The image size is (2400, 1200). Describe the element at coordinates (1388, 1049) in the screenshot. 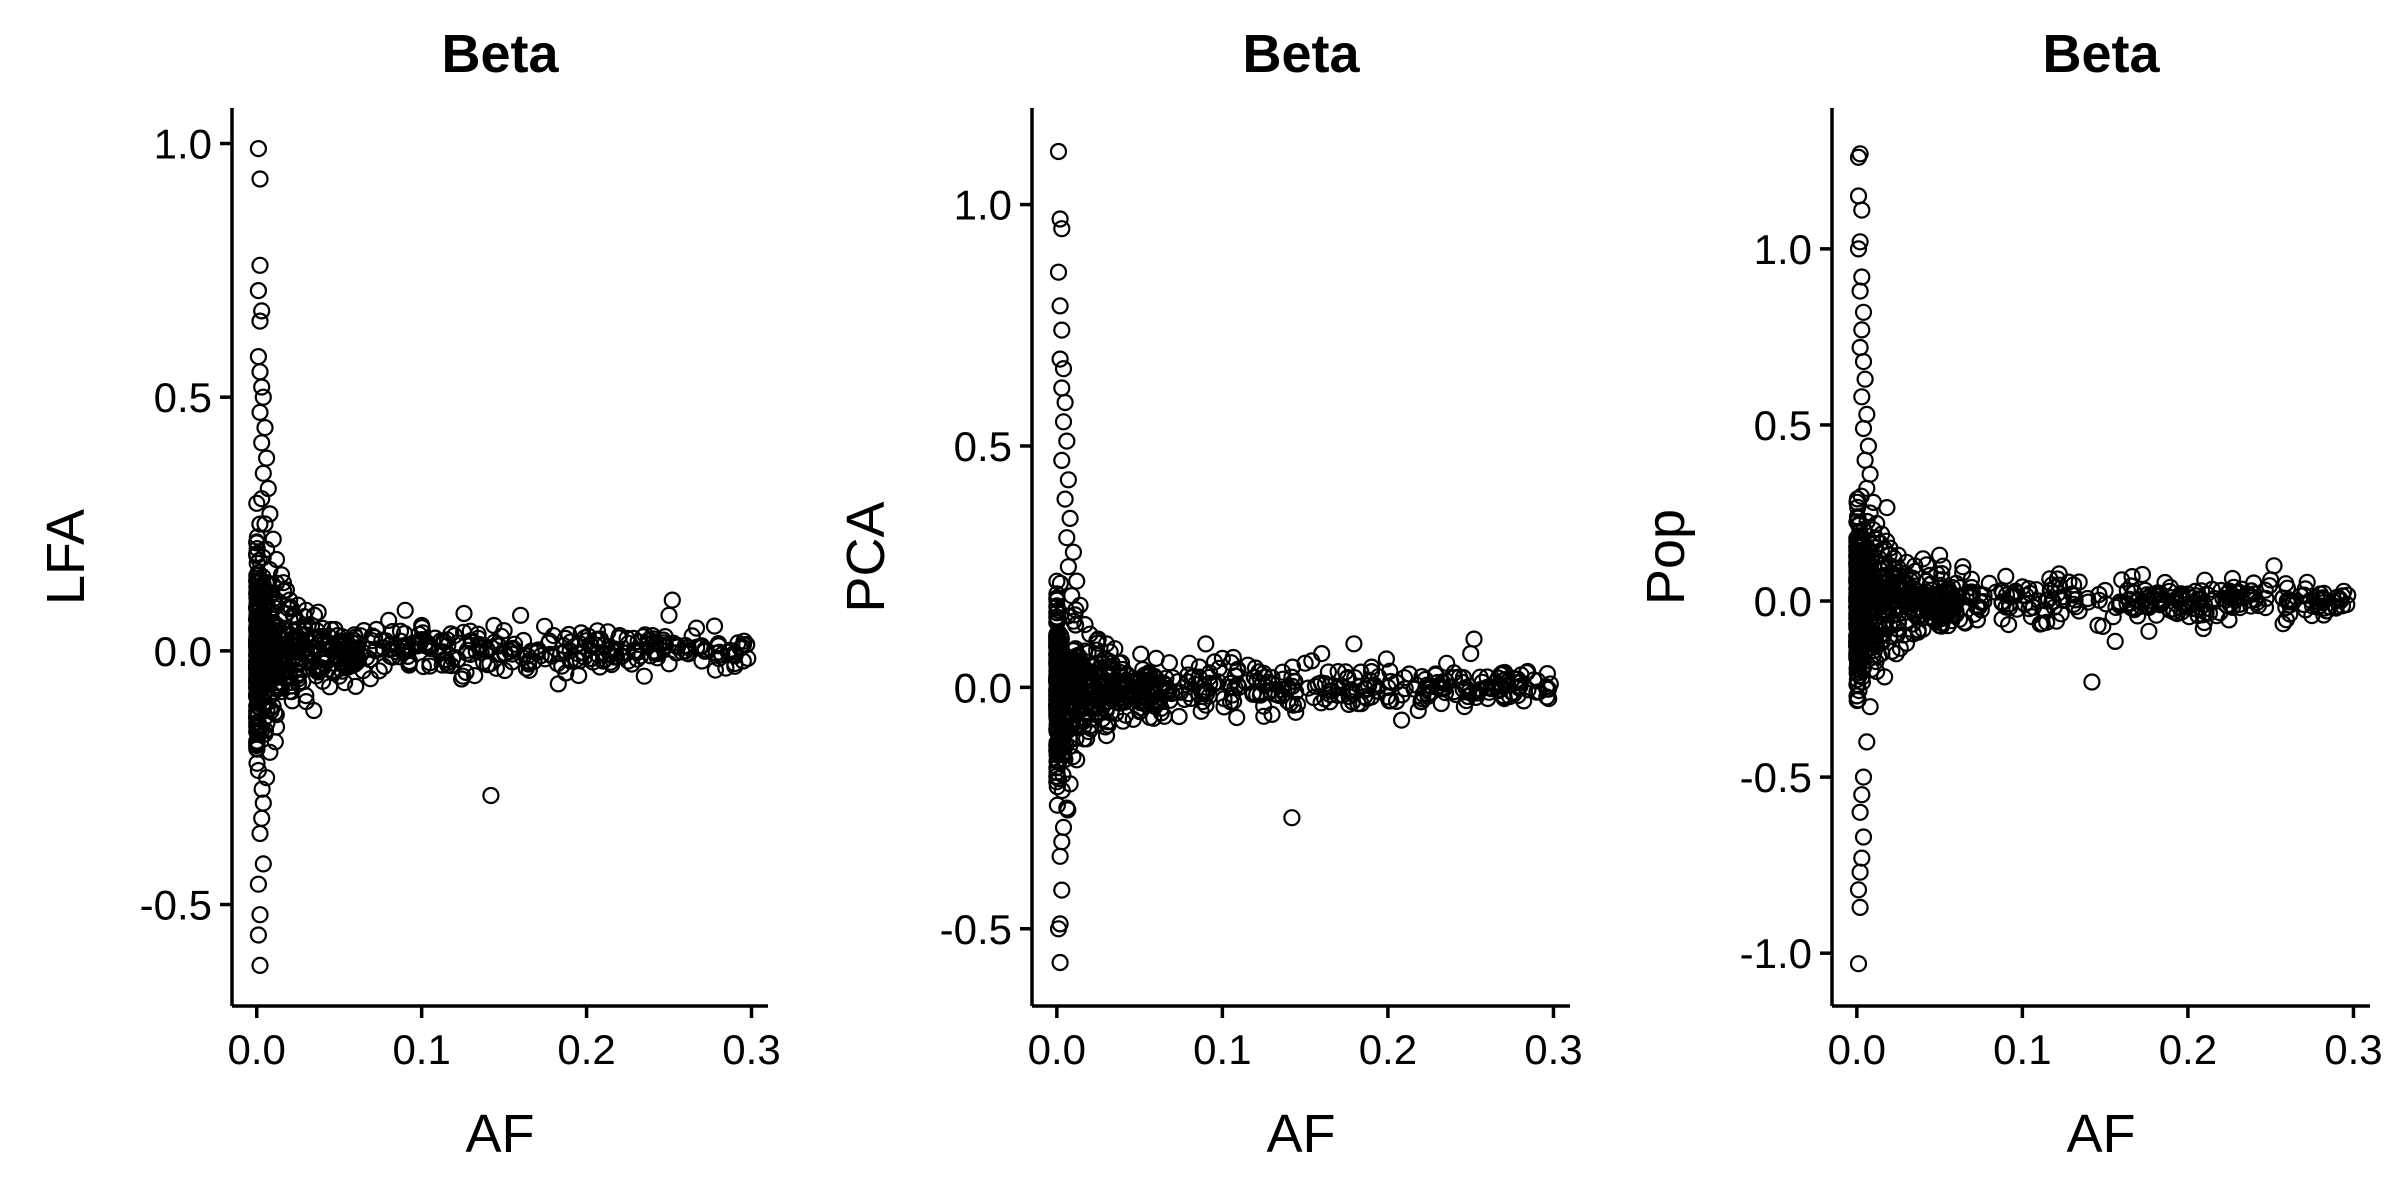

I see `x-tick-label: 0.2` at that location.